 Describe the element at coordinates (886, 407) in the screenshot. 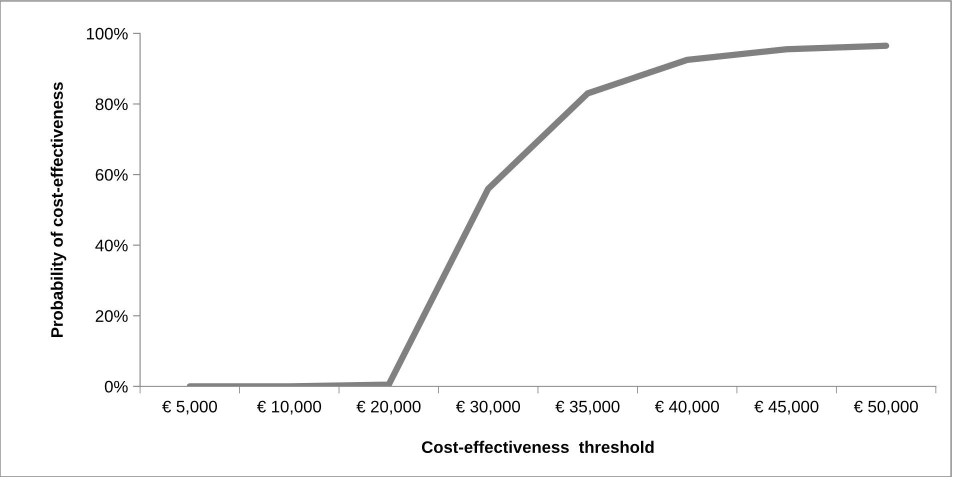

I see `x-tick-label: € 50,000` at that location.